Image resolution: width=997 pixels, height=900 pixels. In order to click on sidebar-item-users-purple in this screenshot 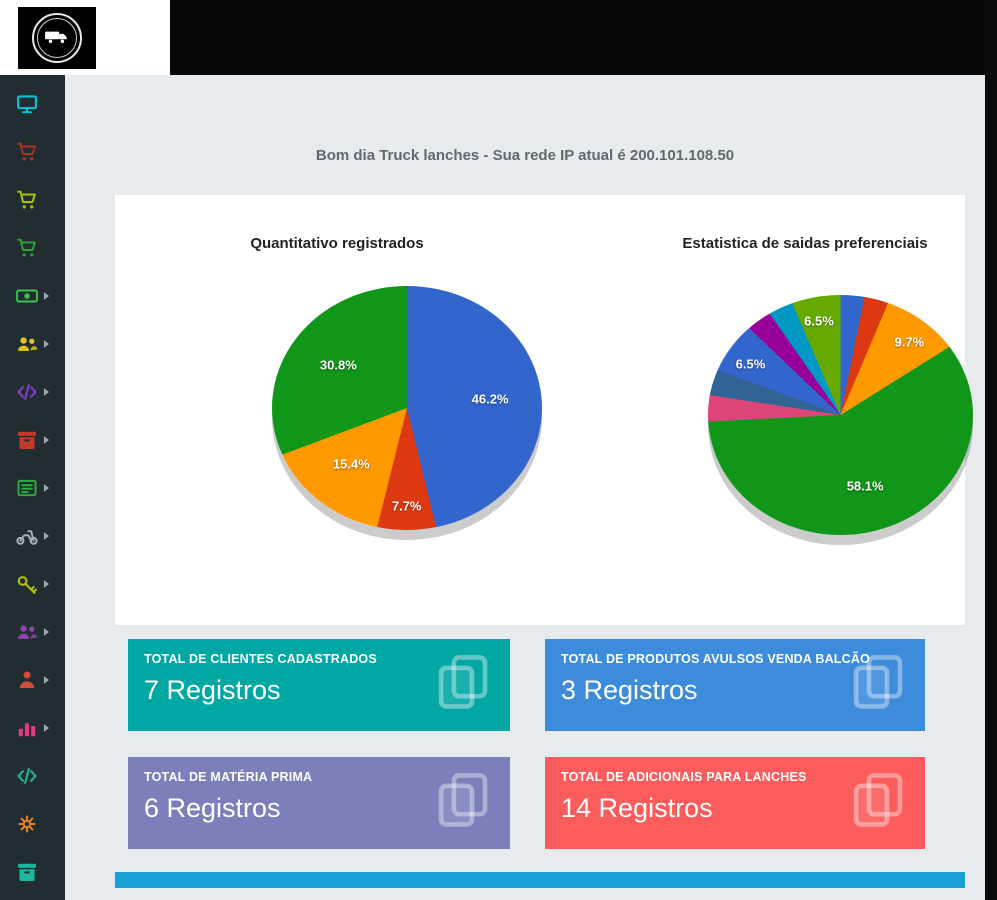, I will do `click(32, 632)`.